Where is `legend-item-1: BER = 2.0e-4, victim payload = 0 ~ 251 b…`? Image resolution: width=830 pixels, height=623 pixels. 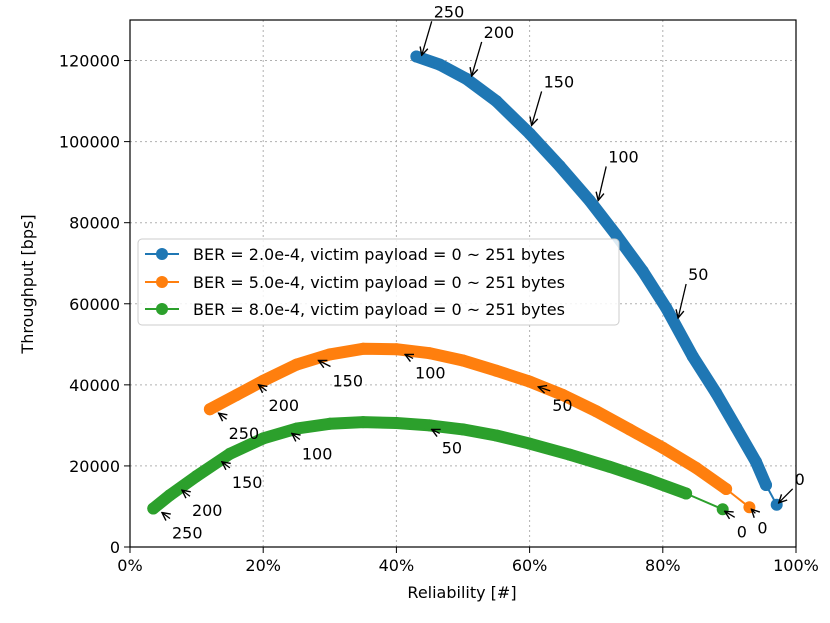
legend-item-1: BER = 2.0e-4, victim payload = 0 ~ 251 b… is located at coordinates (355, 254).